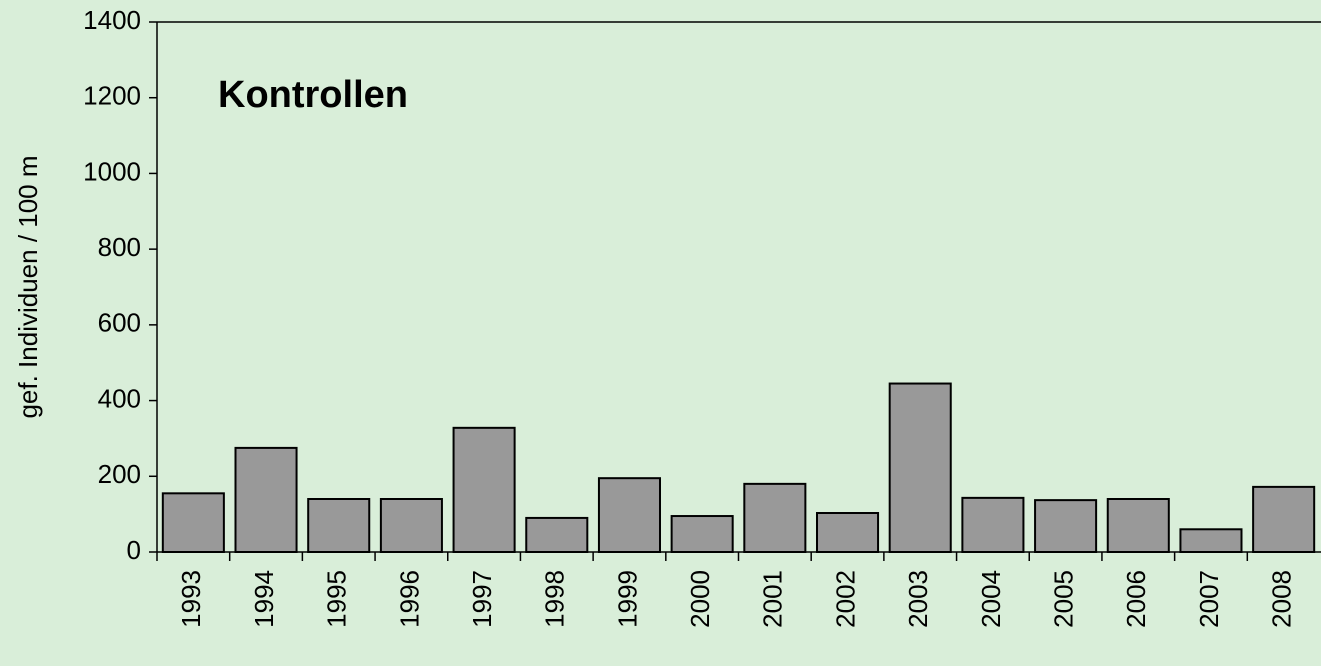 This screenshot has height=666, width=1321. What do you see at coordinates (337, 599) in the screenshot?
I see `x-tick-label: 1995` at bounding box center [337, 599].